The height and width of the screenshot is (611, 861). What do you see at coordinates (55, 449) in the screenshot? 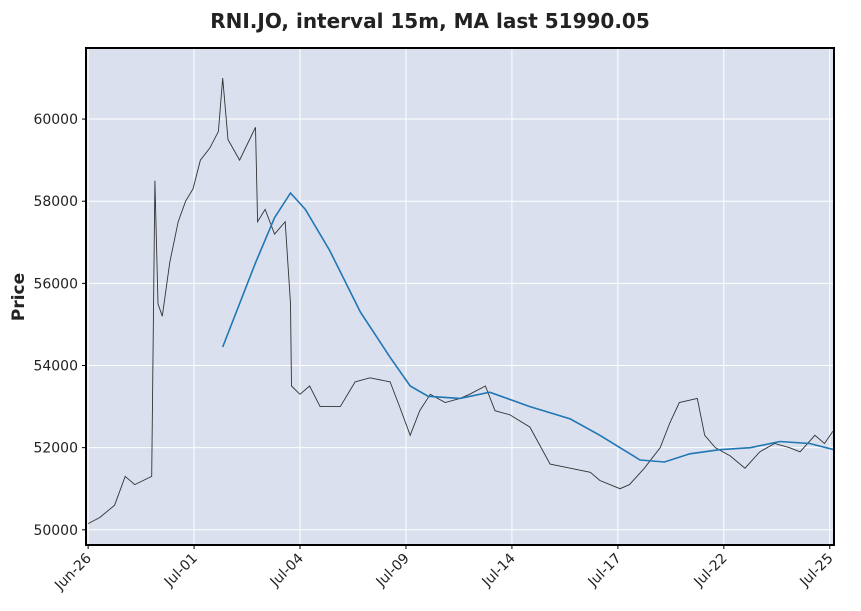
I see `y-tick-label: 52000` at bounding box center [55, 449].